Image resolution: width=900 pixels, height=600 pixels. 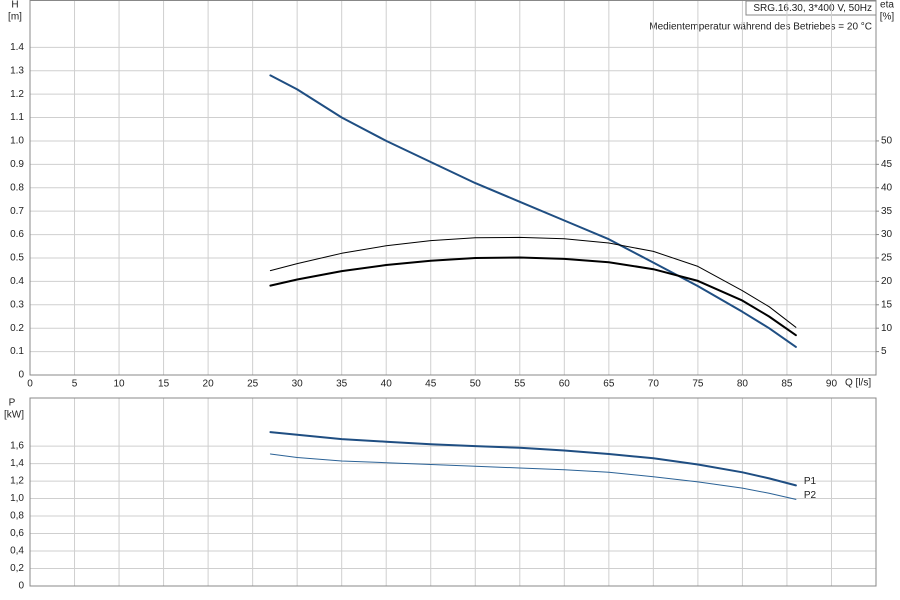 I want to click on y-tick-label: 0.5, so click(x=17, y=258).